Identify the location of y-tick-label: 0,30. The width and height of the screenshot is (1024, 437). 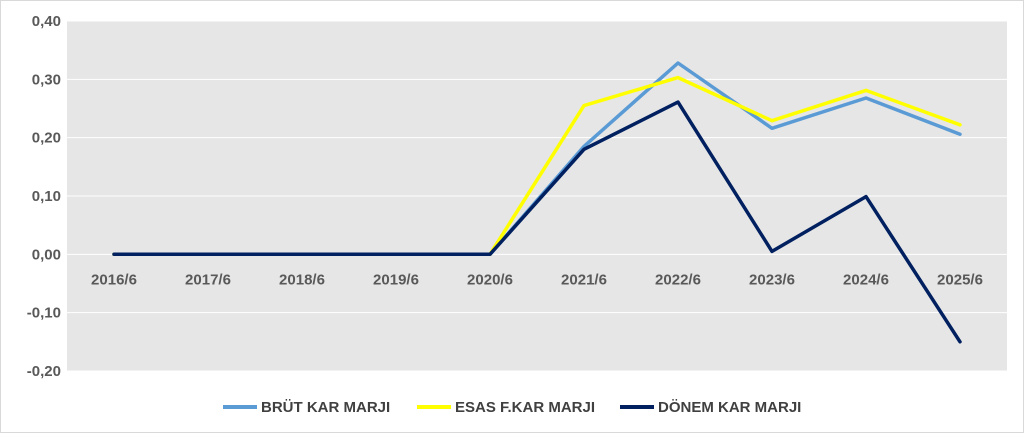
(46, 79).